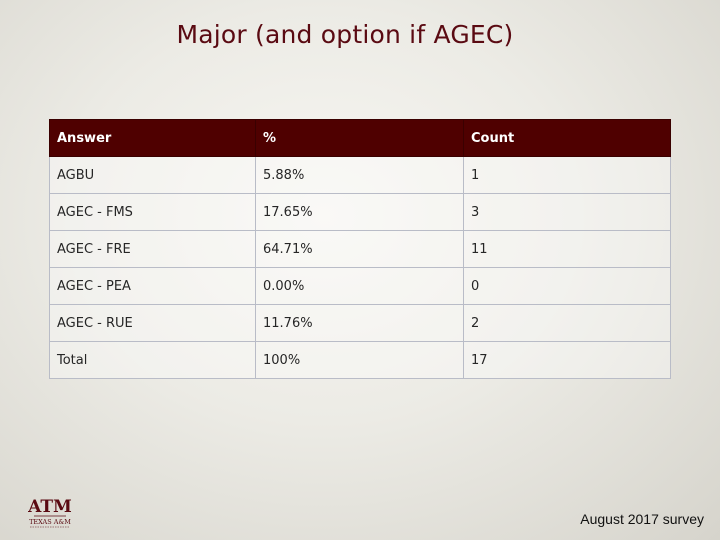  I want to click on texas-am-logo: ATM TEXAS A&M, so click(49, 512).